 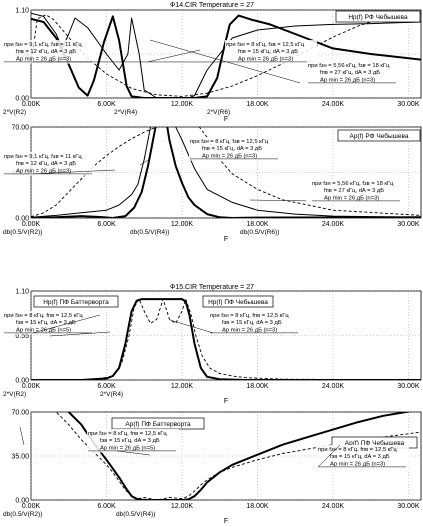 I want to click on annotation-line: fпв = 12 кГц, dA = 3 дБ, so click(x=46, y=164).